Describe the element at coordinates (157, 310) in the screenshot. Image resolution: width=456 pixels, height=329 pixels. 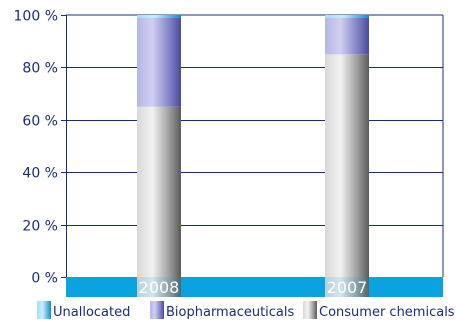
I see `legend-swatch-biopharmaceuticals` at that location.